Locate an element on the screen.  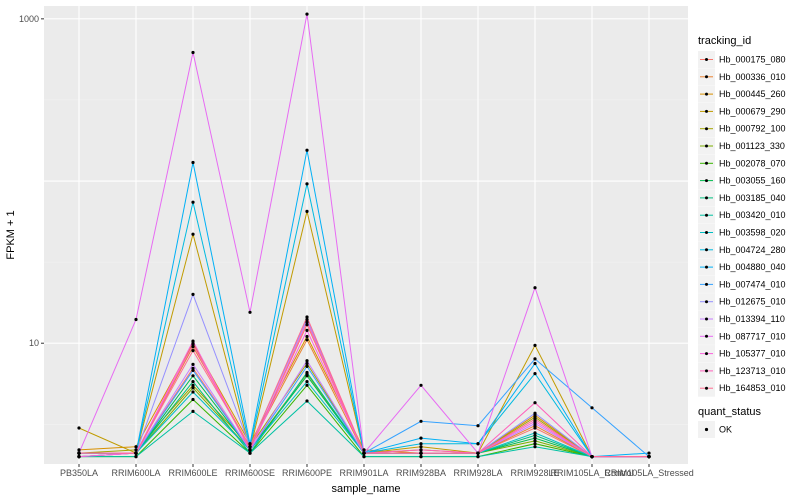
shape-legend-items: OK is located at coordinates (715, 429).